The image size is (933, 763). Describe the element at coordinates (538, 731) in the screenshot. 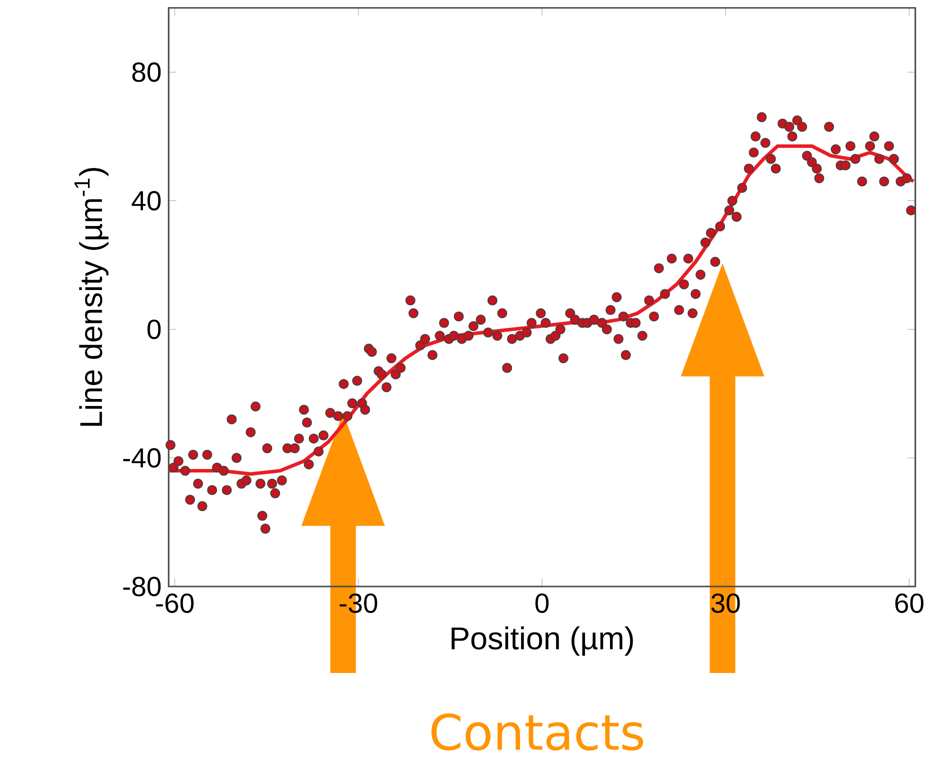

I see `text: Contacts` at that location.